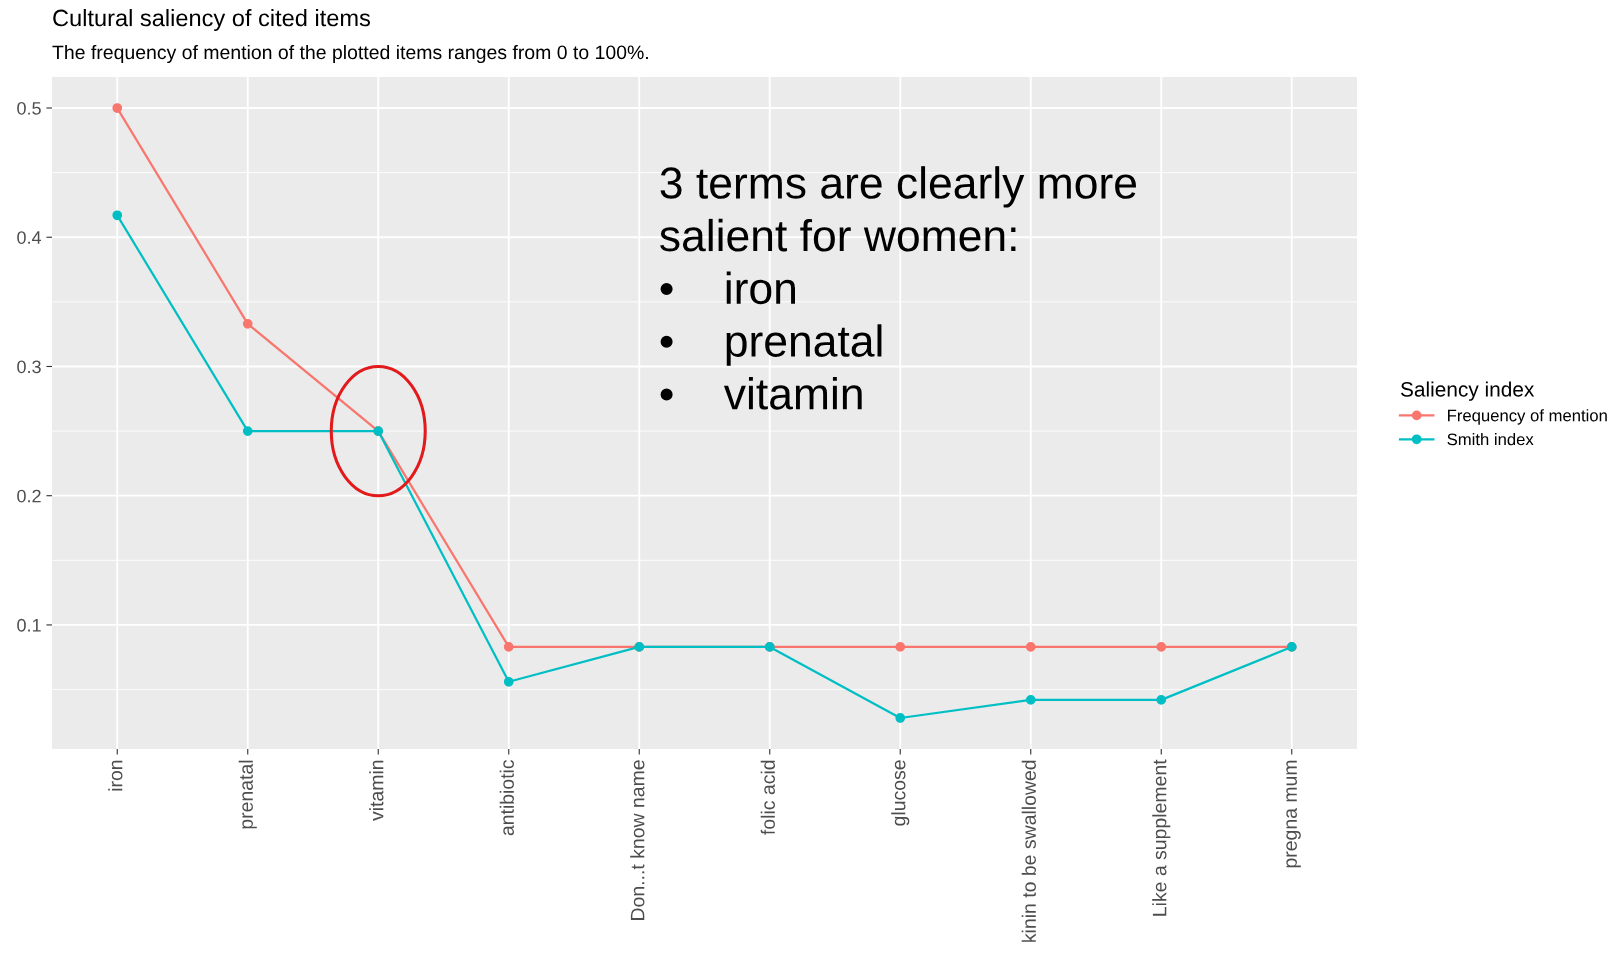  I want to click on legend-label: Frequency of mention, so click(1527, 417).